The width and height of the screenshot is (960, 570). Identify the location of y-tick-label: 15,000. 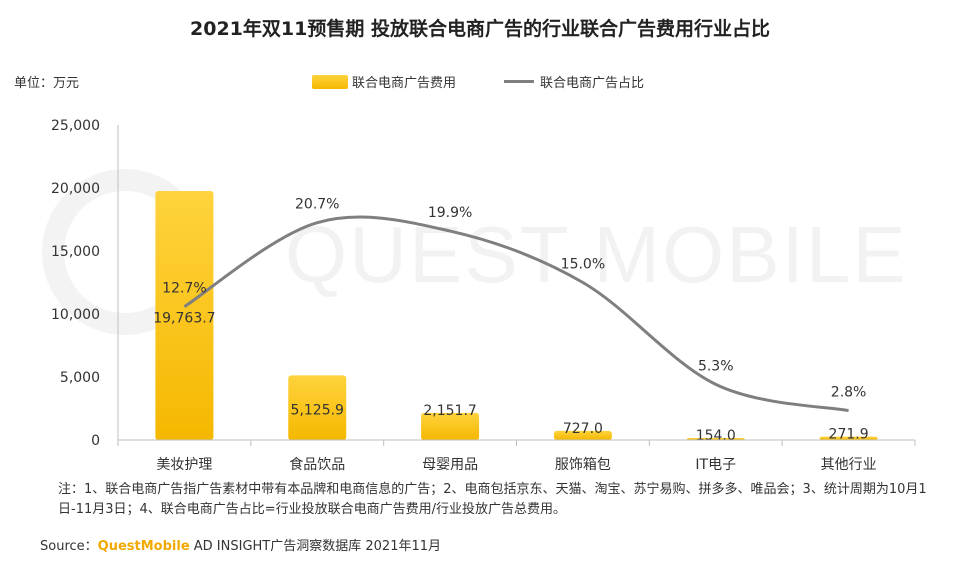
(75, 252).